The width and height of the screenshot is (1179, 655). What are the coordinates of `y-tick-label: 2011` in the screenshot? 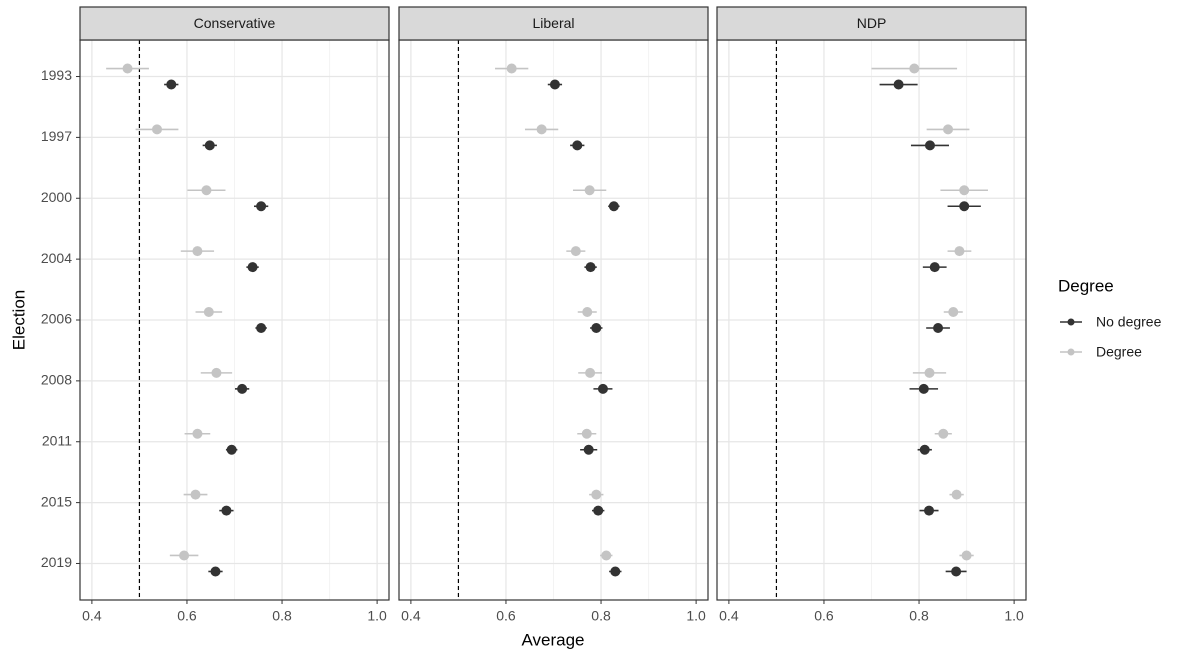 It's located at (57, 440).